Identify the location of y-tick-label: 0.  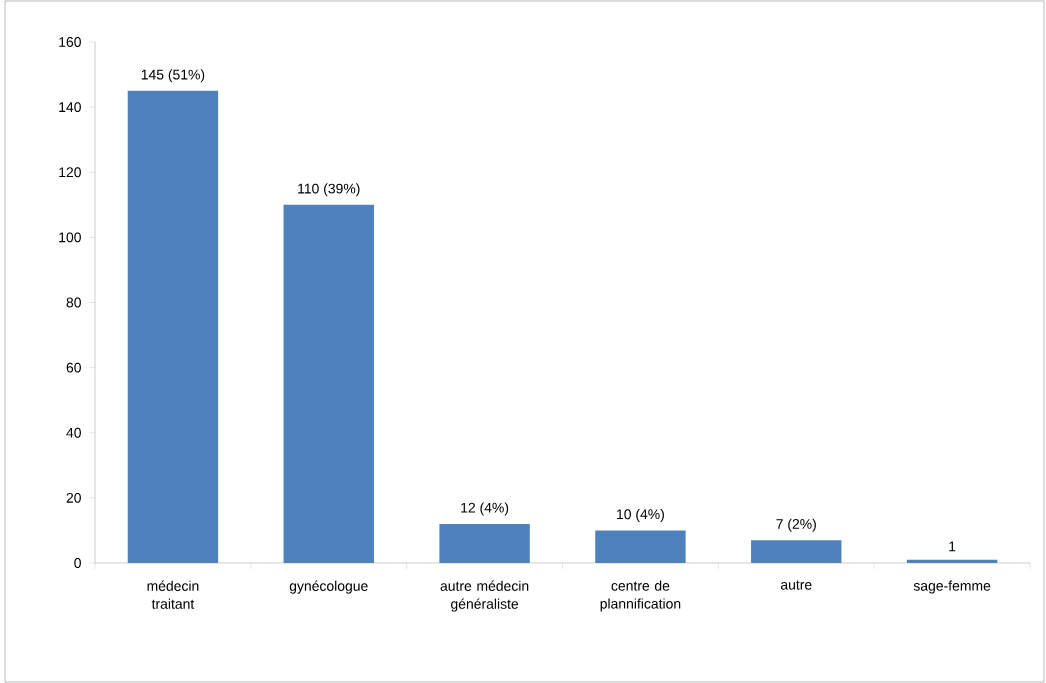
(77, 563).